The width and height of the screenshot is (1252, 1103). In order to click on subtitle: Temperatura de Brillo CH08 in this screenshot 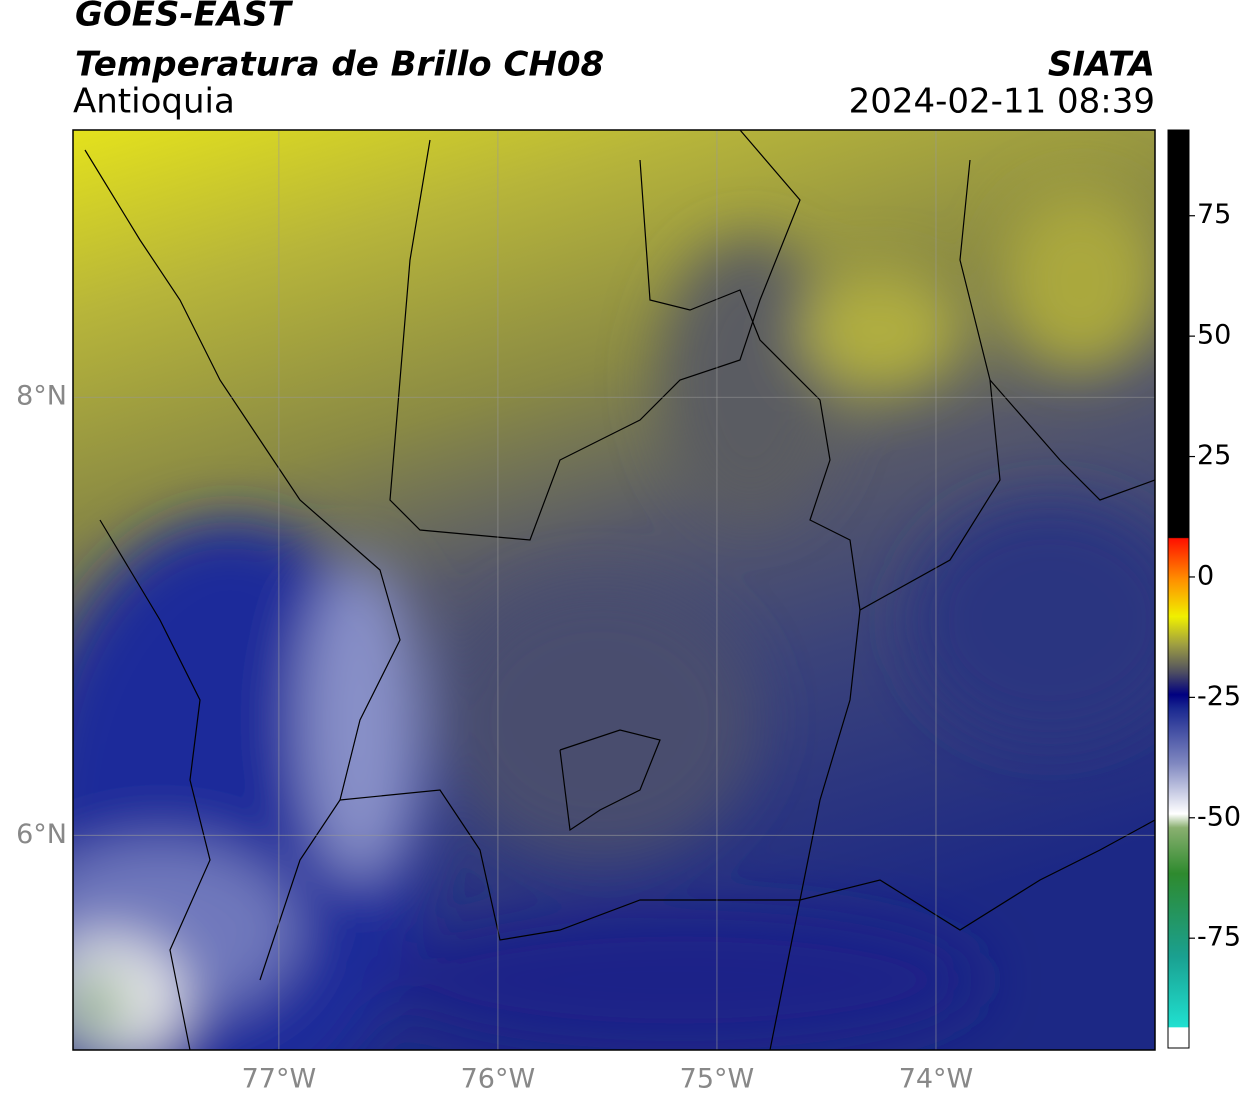, I will do `click(339, 65)`.